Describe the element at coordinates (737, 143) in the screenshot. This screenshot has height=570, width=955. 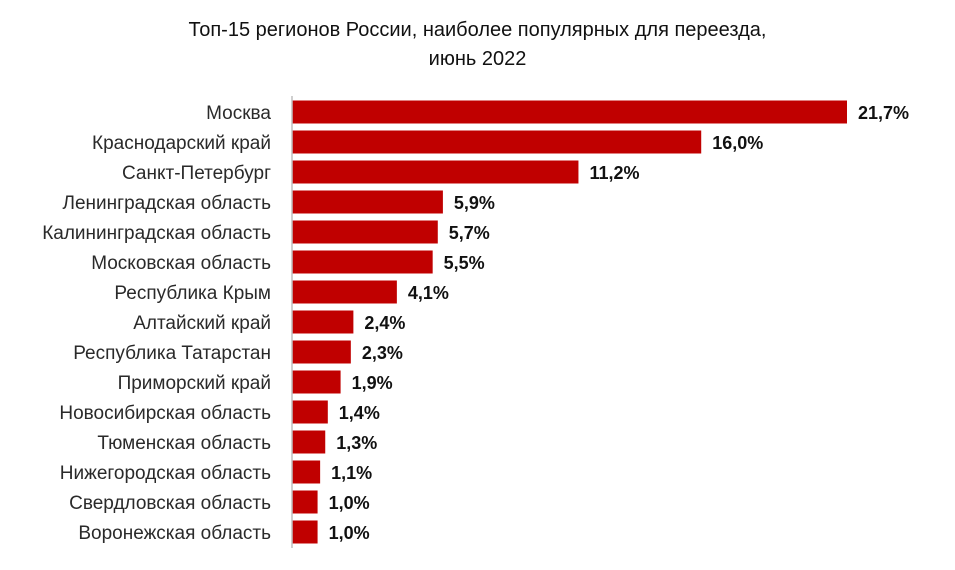
I see `value-label: 16,0%` at that location.